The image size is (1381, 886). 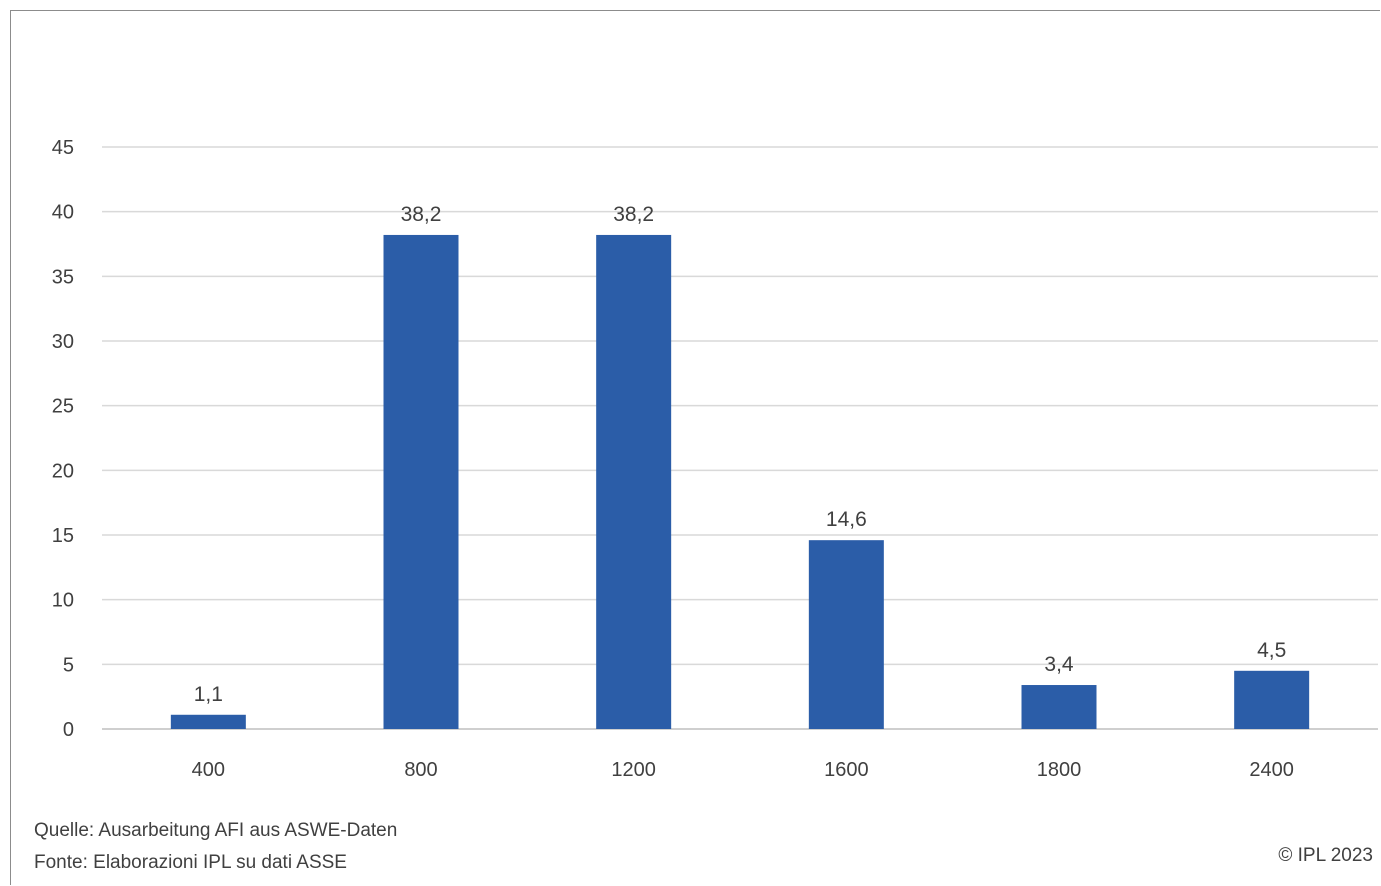 What do you see at coordinates (1059, 770) in the screenshot?
I see `x-tick-label: 1800` at bounding box center [1059, 770].